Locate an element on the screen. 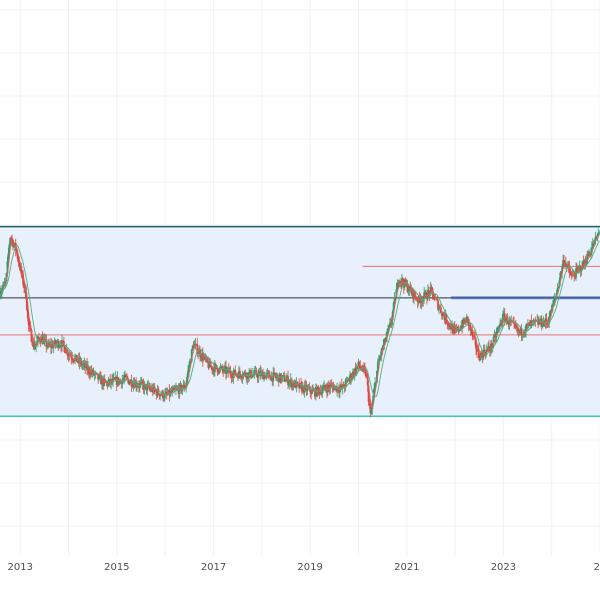 This screenshot has height=600, width=600. x-tick-label: 2017 is located at coordinates (213, 567).